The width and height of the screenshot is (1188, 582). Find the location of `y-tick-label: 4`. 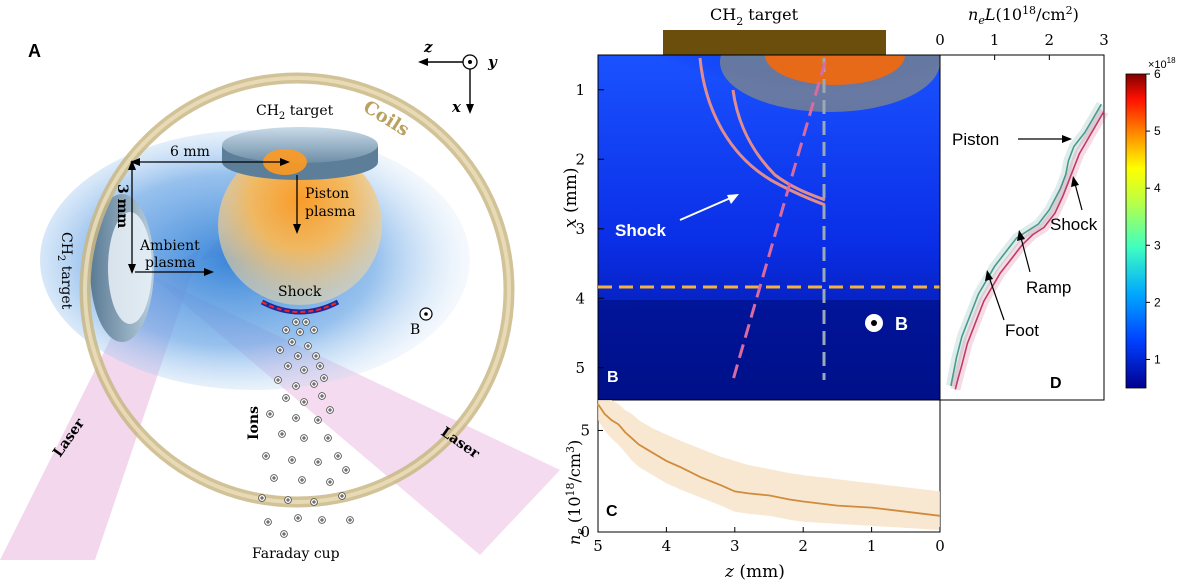

y-tick-label: 4 is located at coordinates (580, 298).